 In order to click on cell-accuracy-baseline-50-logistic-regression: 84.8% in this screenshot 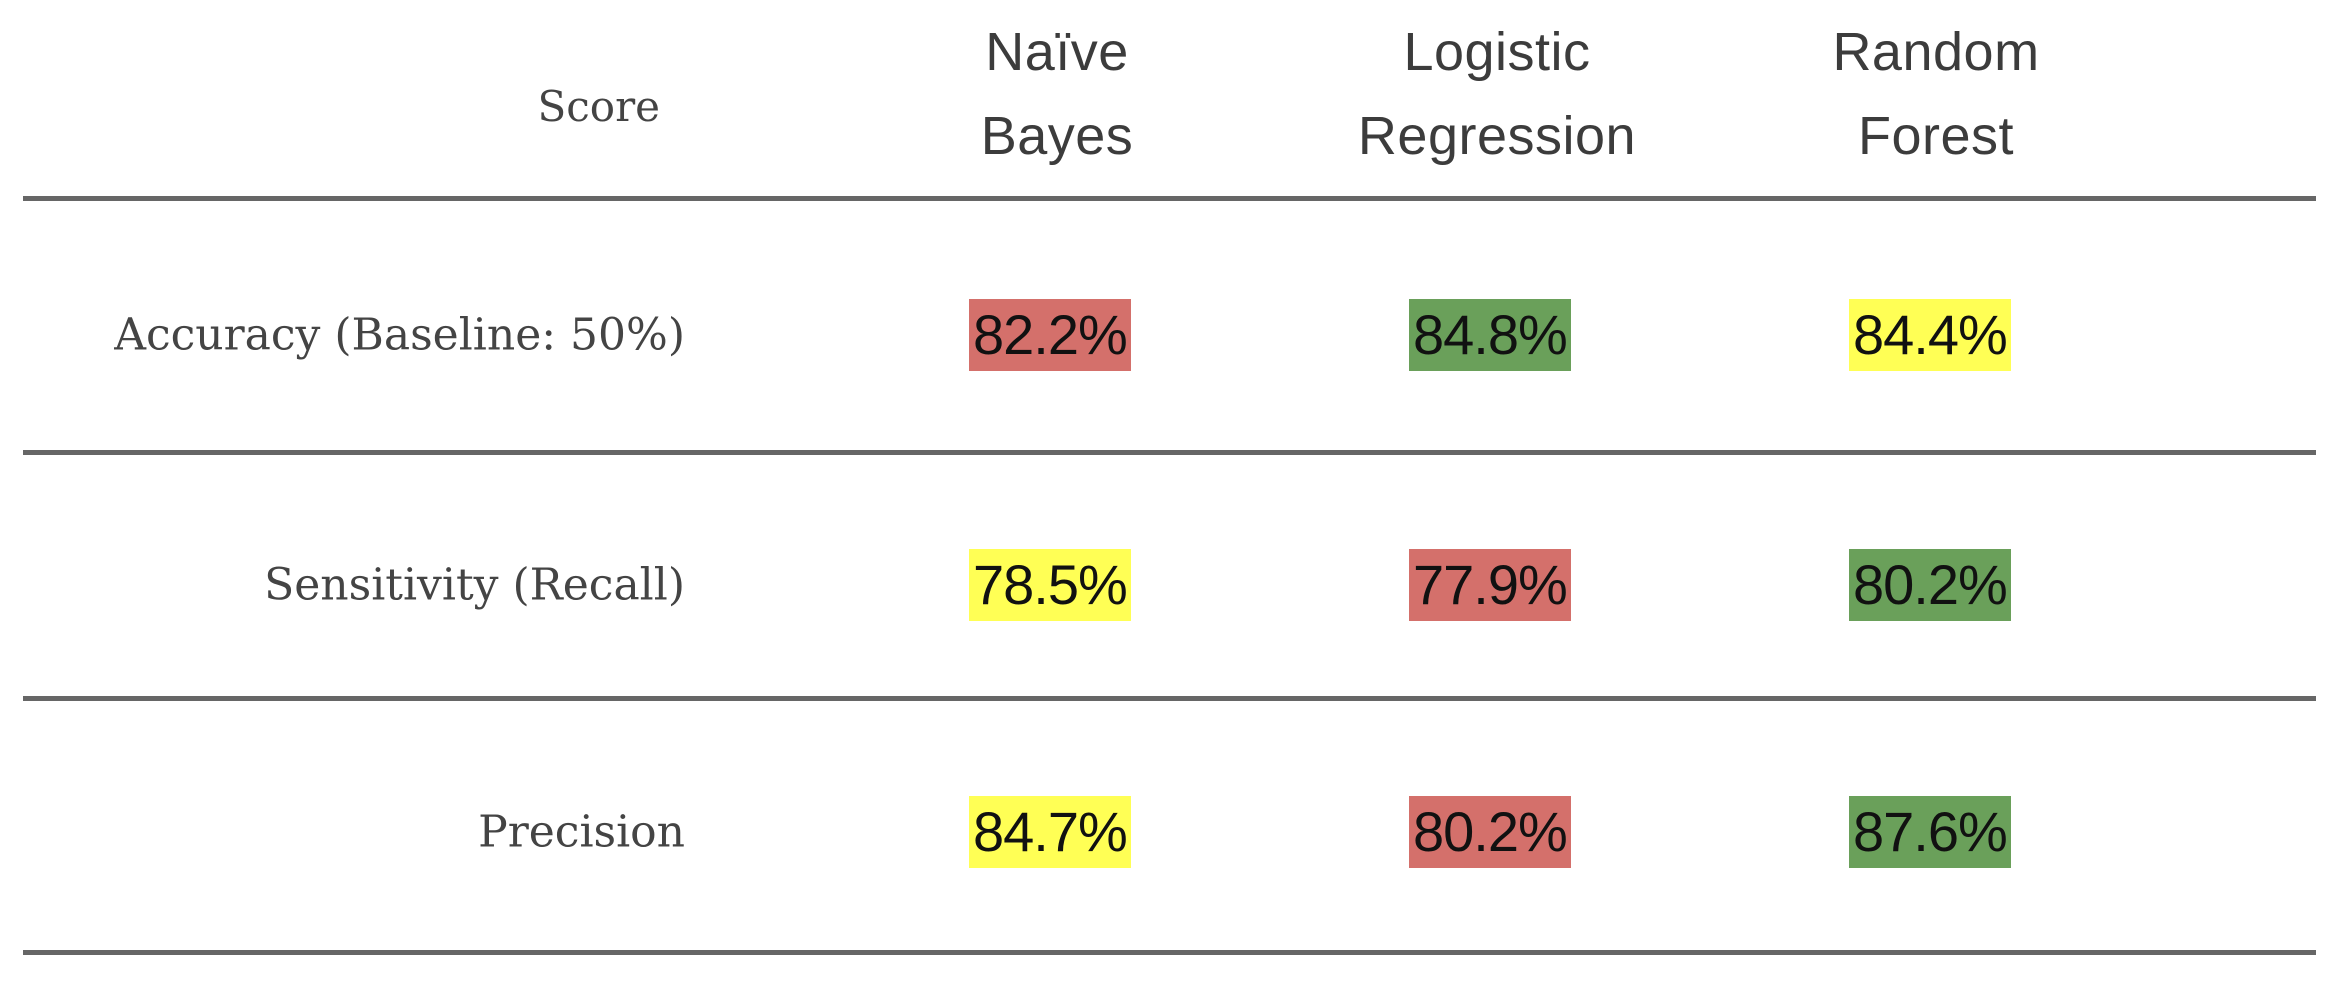, I will do `click(1490, 335)`.